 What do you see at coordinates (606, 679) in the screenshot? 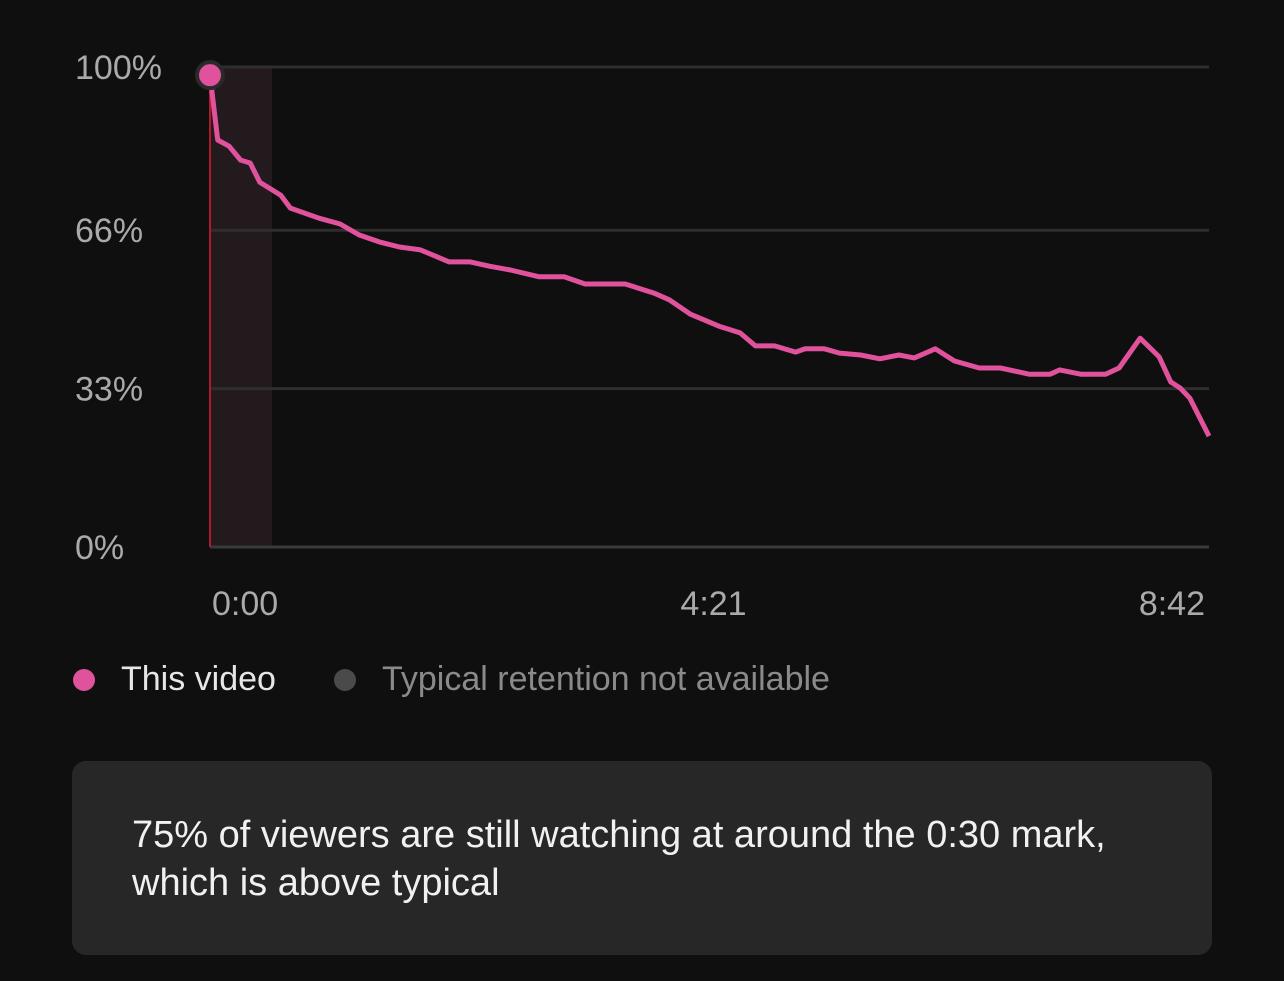
I see `legend-label: Typical retention not available` at bounding box center [606, 679].